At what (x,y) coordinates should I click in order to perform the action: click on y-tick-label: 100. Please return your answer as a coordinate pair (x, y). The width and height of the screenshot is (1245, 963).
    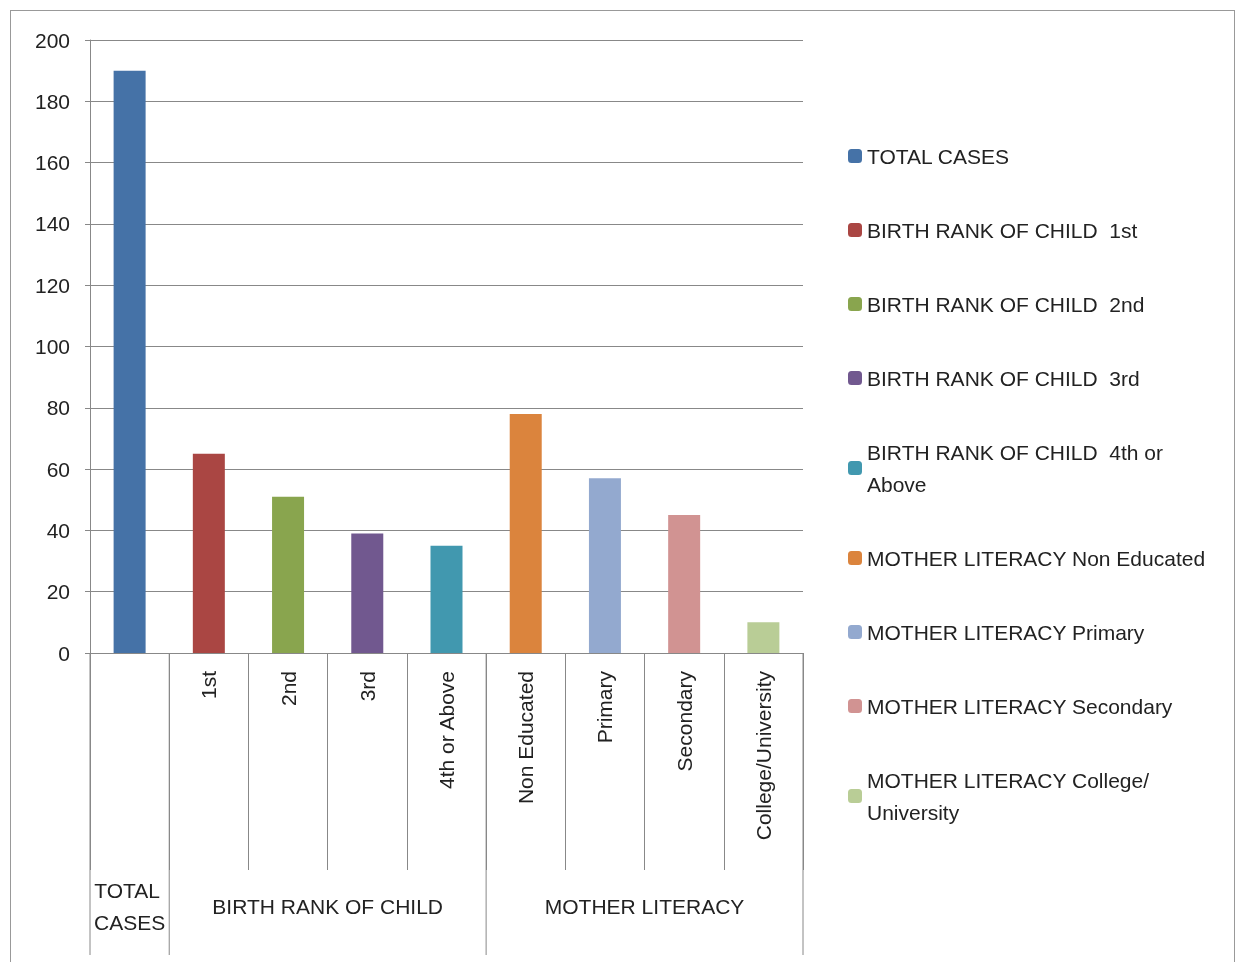
    Looking at the image, I should click on (52, 346).